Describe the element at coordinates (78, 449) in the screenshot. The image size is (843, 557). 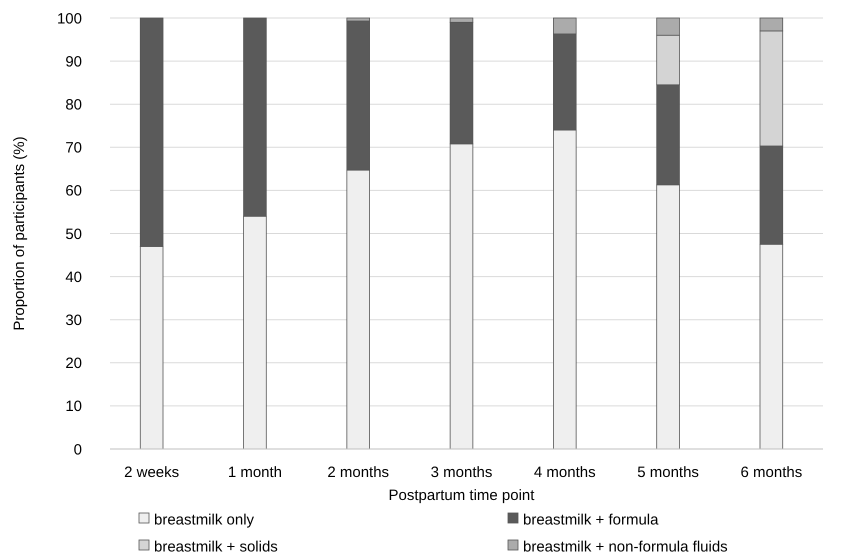
I see `y-tick-label: 0` at that location.